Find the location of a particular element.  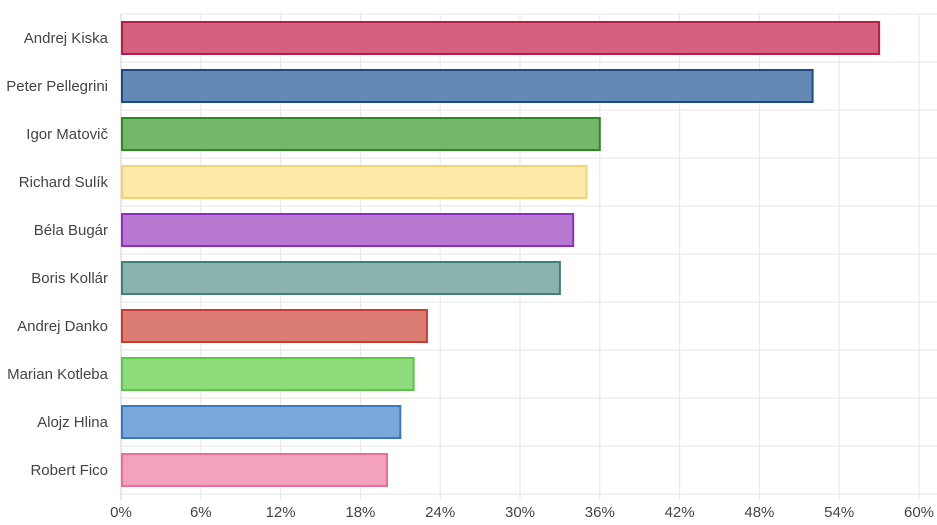

category-label: Alojz Hlina is located at coordinates (73, 422).